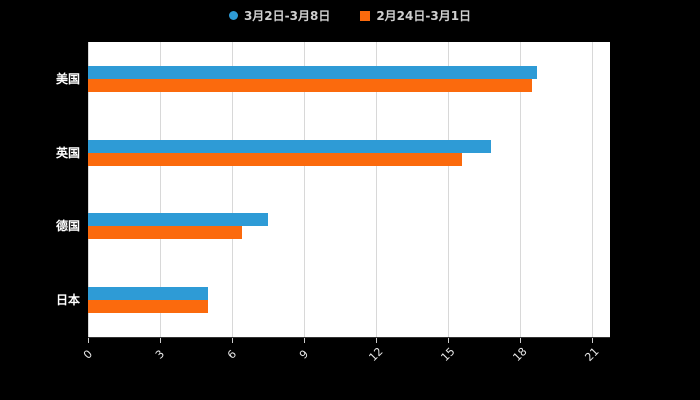 This screenshot has height=400, width=700. Describe the element at coordinates (160, 354) in the screenshot. I see `x-axis-tick-label: 3` at that location.